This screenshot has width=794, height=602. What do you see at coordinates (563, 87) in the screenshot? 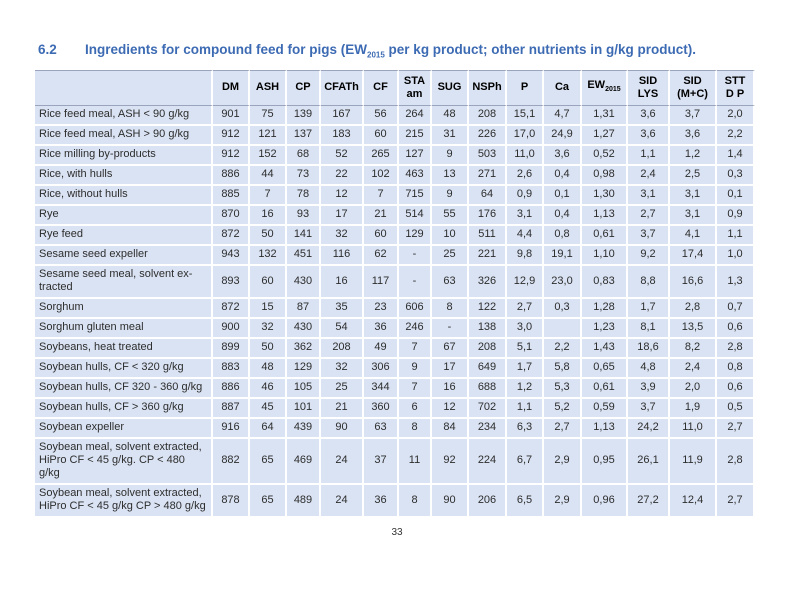
I see `column-header-ca: Ca` at bounding box center [563, 87].